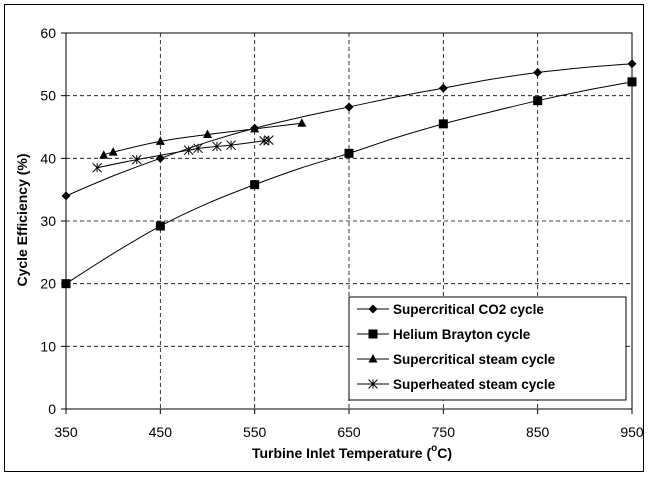 Image resolution: width=650 pixels, height=478 pixels. I want to click on legend-box, so click(487, 348).